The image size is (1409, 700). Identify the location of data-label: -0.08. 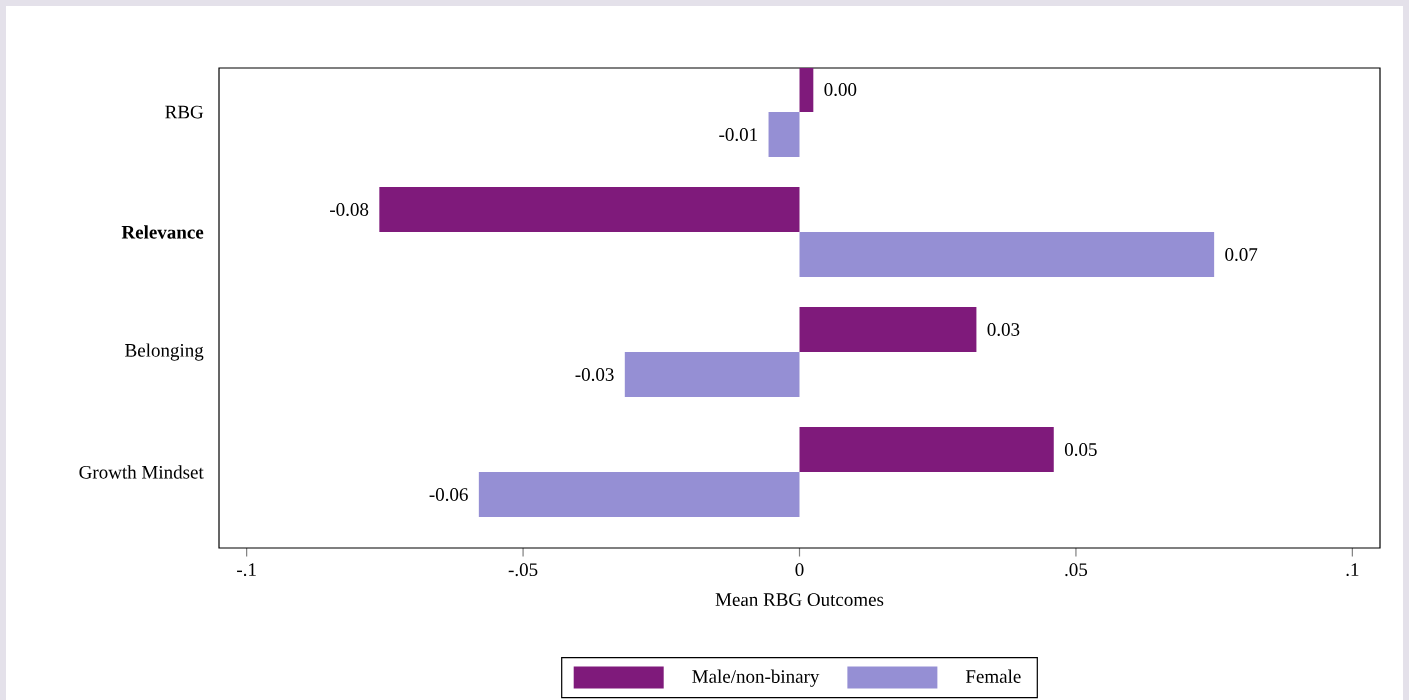
(349, 209).